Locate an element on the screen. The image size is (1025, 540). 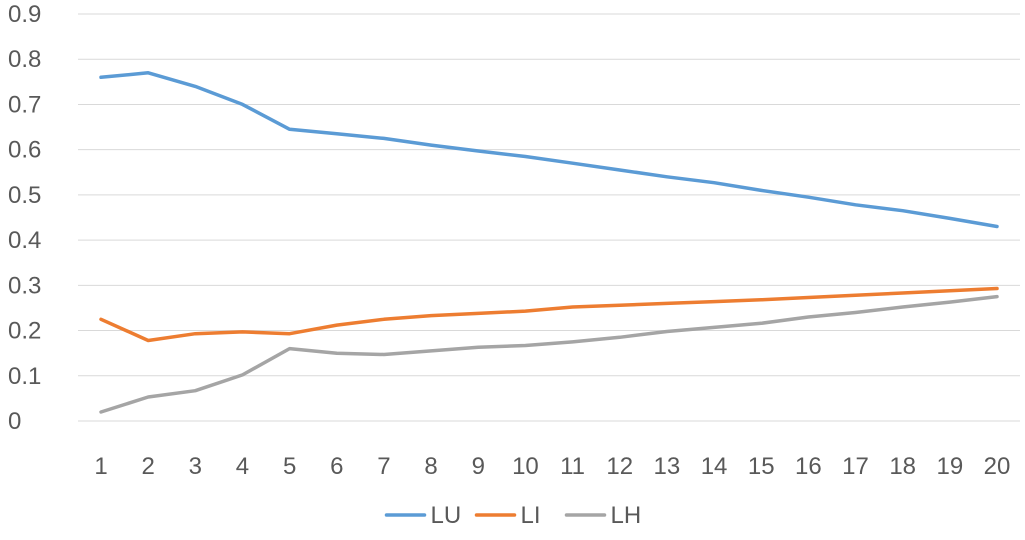
x-tick-label: 10 is located at coordinates (525, 466).